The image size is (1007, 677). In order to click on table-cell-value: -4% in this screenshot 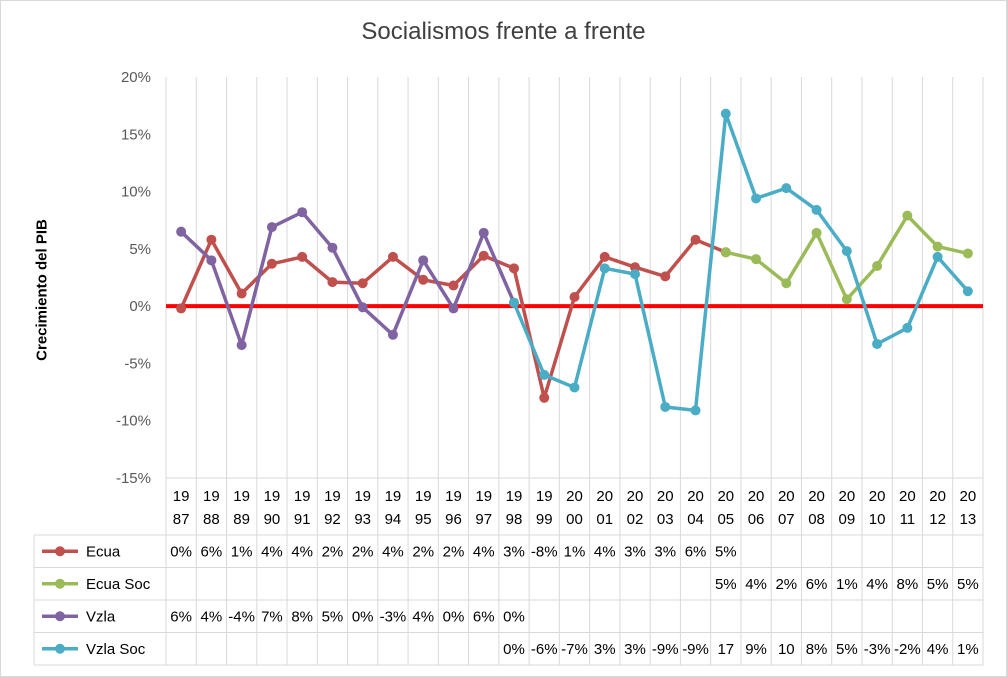, I will do `click(241, 616)`.